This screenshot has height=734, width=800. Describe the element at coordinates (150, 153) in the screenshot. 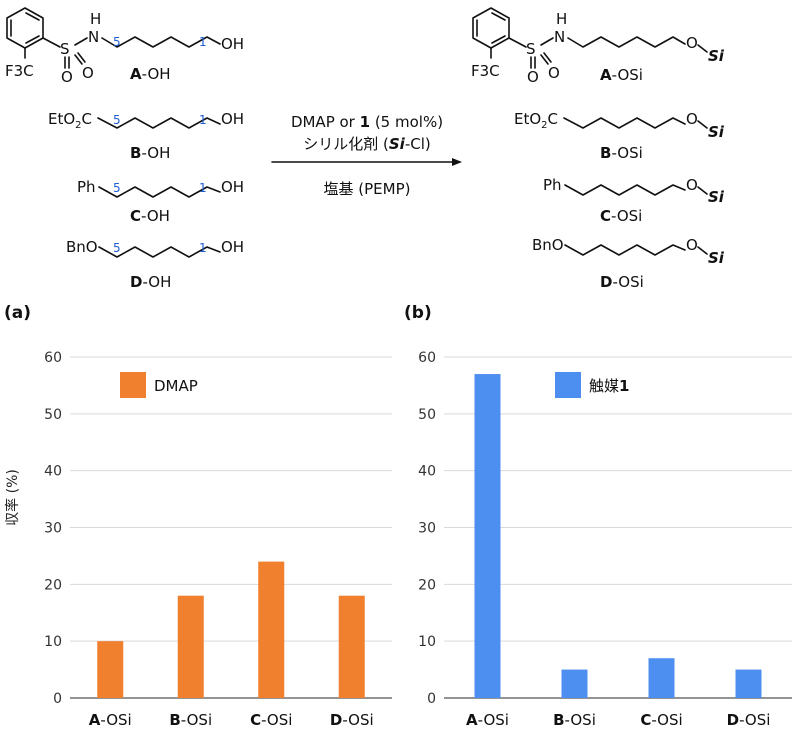

I see `compound-label-b-oh: B-OH` at that location.